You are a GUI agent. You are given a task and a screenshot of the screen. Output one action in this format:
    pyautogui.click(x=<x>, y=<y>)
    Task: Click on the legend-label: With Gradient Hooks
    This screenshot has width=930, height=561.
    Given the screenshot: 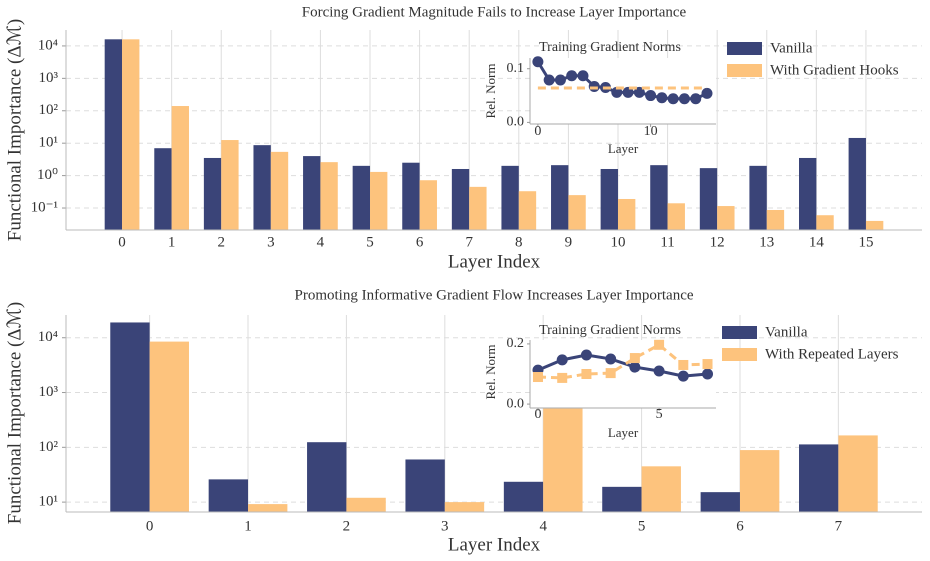 What is the action you would take?
    pyautogui.click(x=834, y=70)
    